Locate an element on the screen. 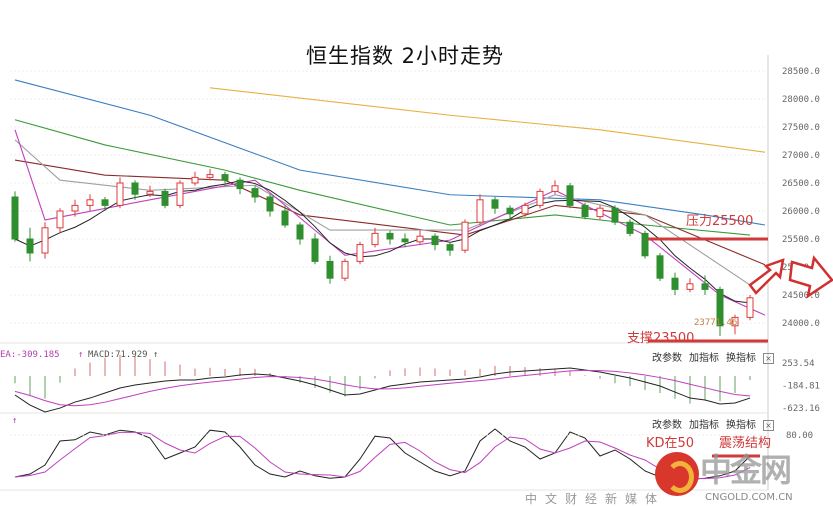  chart-title: 恒生指数 2小时走势 is located at coordinates (405, 56).